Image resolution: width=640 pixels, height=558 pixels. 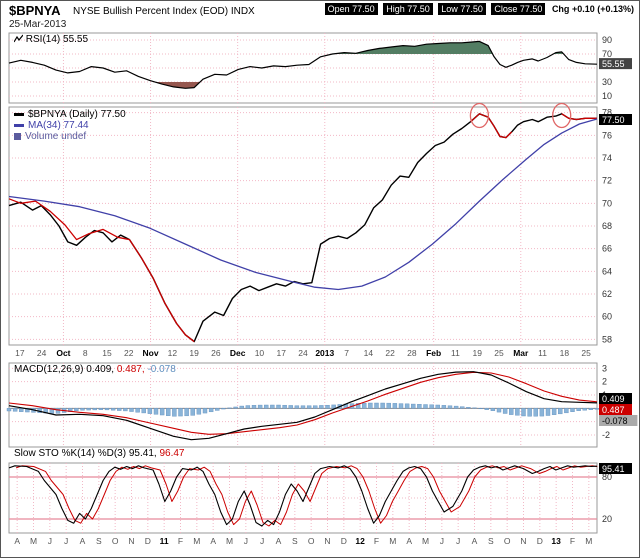 I want to click on rsi-legend: RSI(14) 55.55, so click(x=51, y=39).